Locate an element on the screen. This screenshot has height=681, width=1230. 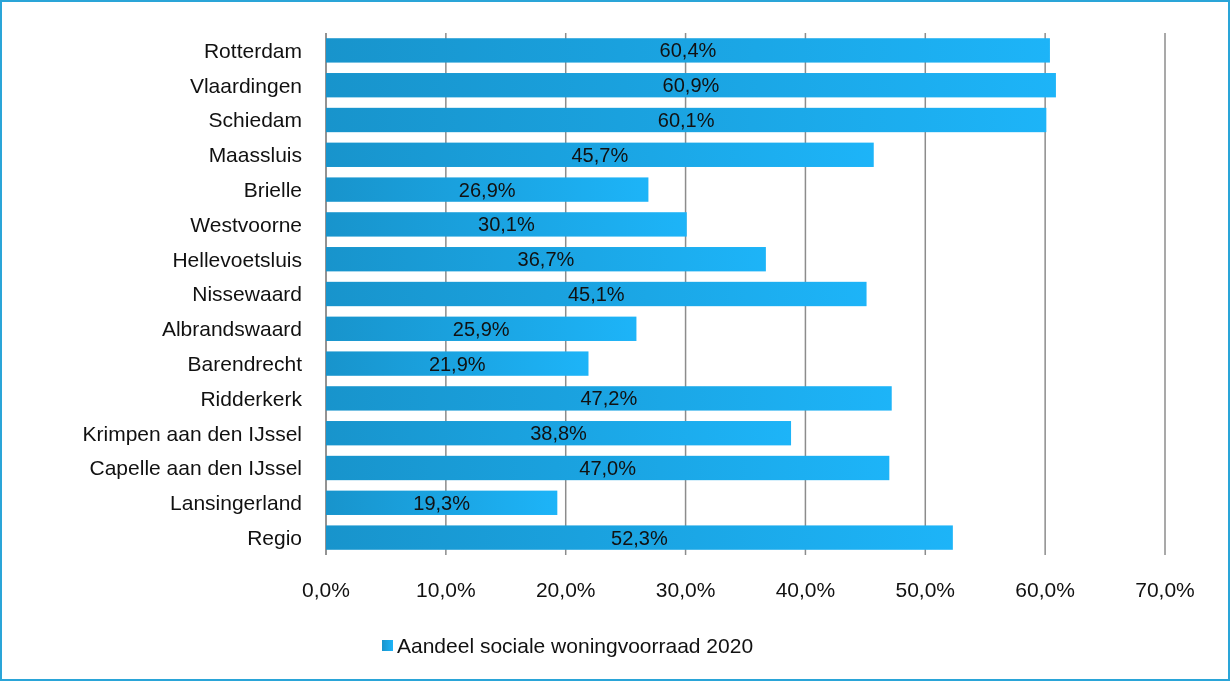
y-tick-label: Nissewaard is located at coordinates (247, 294).